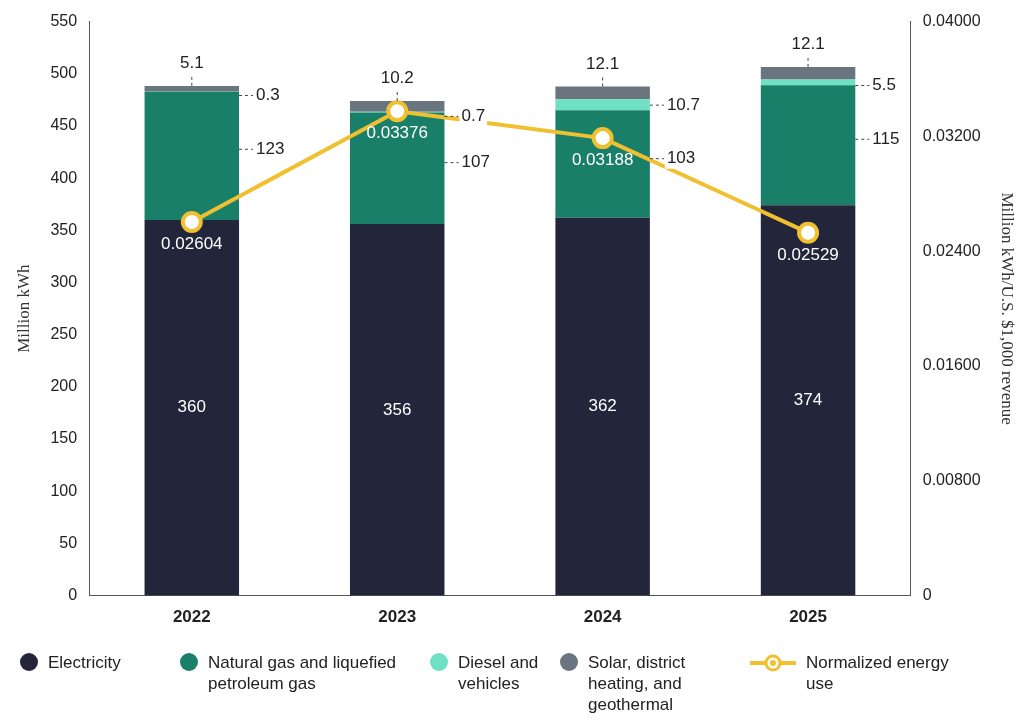 The image size is (1031, 726). I want to click on y2-tick-label: 0.02400, so click(951, 250).